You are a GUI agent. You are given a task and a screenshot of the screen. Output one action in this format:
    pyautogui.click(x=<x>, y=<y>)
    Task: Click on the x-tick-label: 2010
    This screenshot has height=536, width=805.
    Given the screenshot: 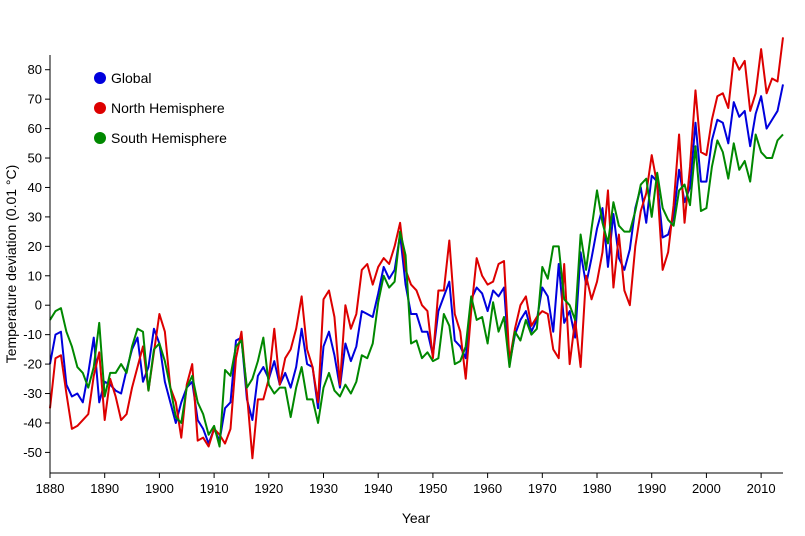 What is the action you would take?
    pyautogui.click(x=761, y=488)
    